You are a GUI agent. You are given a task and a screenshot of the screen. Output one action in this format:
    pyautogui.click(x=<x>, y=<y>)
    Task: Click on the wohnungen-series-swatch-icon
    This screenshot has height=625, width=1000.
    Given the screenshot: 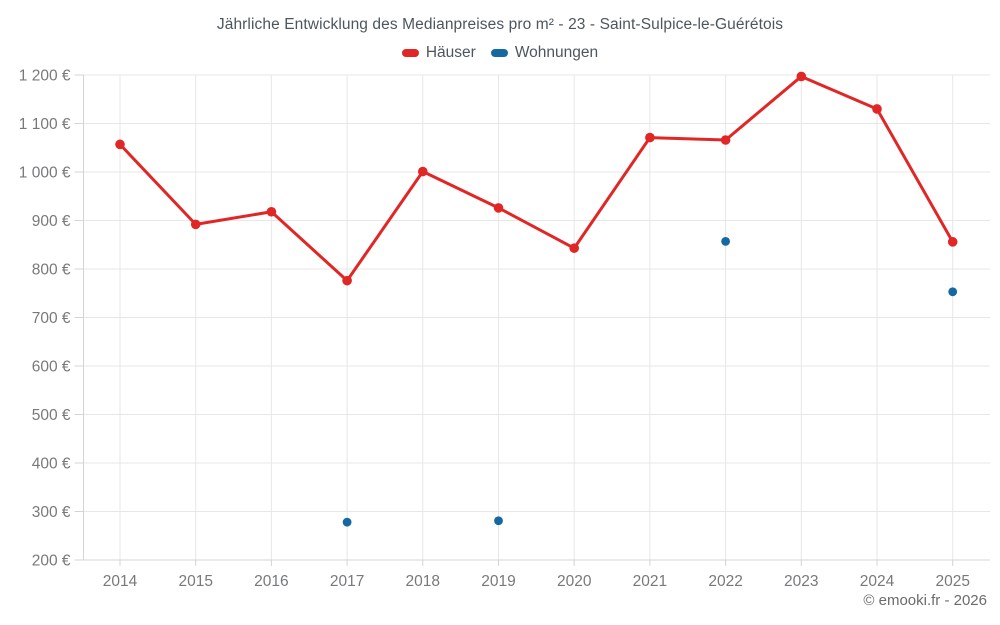 What is the action you would take?
    pyautogui.click(x=499, y=53)
    